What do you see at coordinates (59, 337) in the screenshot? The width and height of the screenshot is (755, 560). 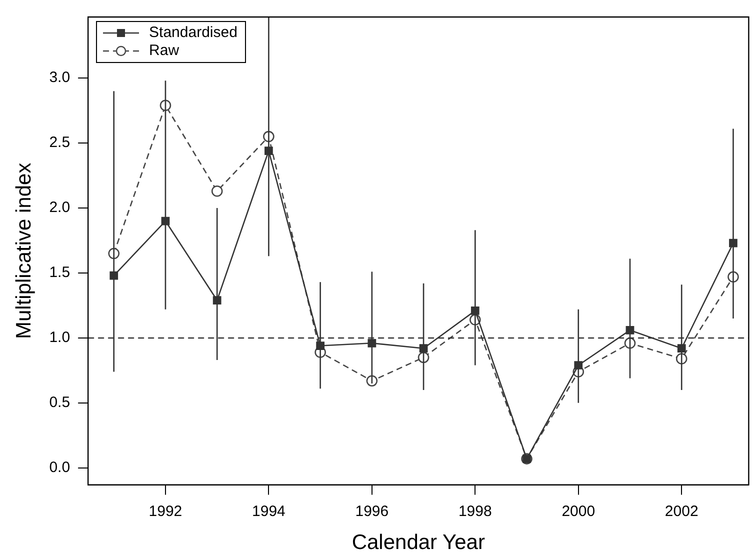 I see `y-tick-label: 1.0` at bounding box center [59, 337].